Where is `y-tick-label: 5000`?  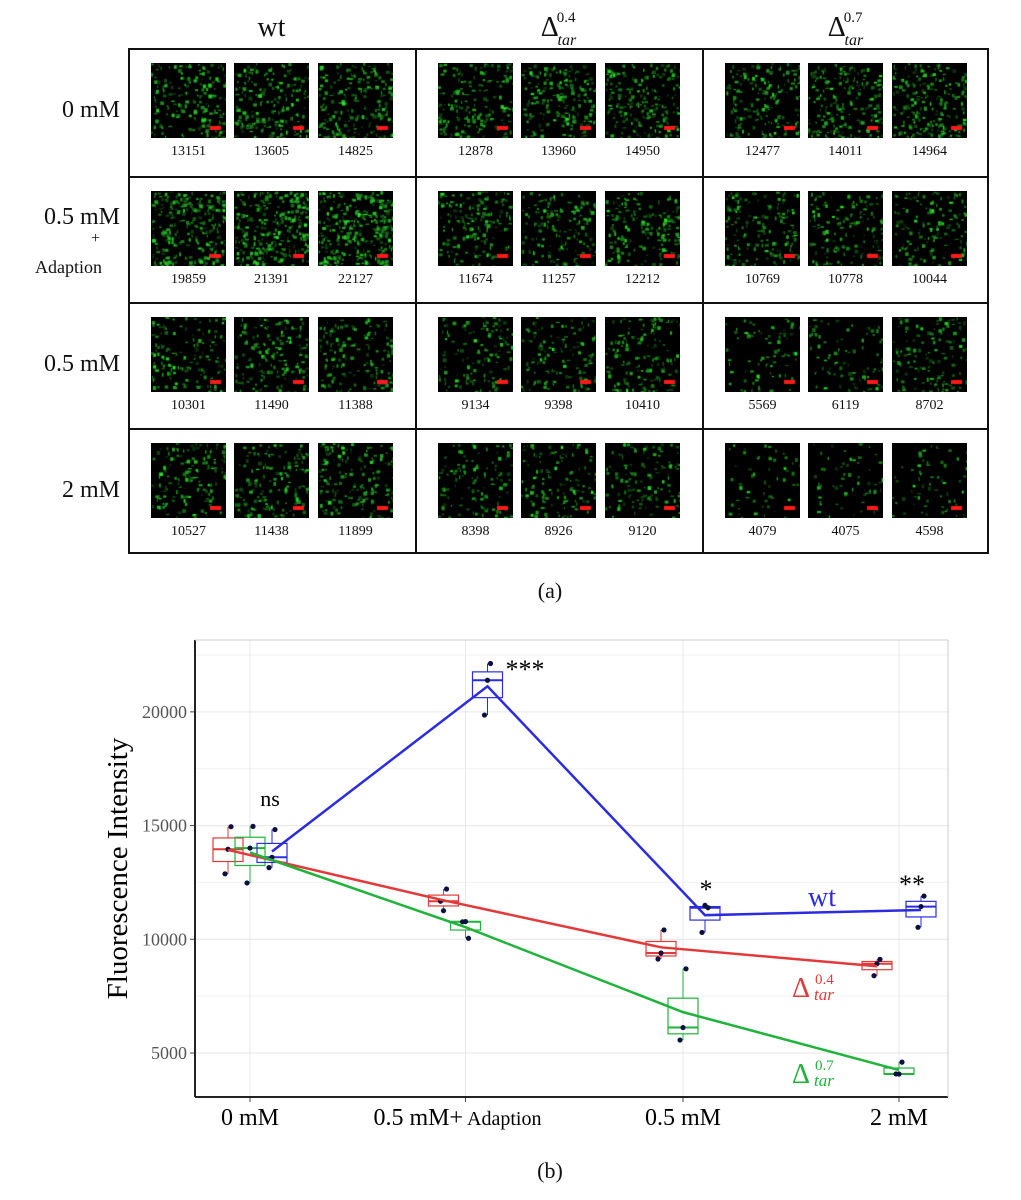 y-tick-label: 5000 is located at coordinates (169, 1053).